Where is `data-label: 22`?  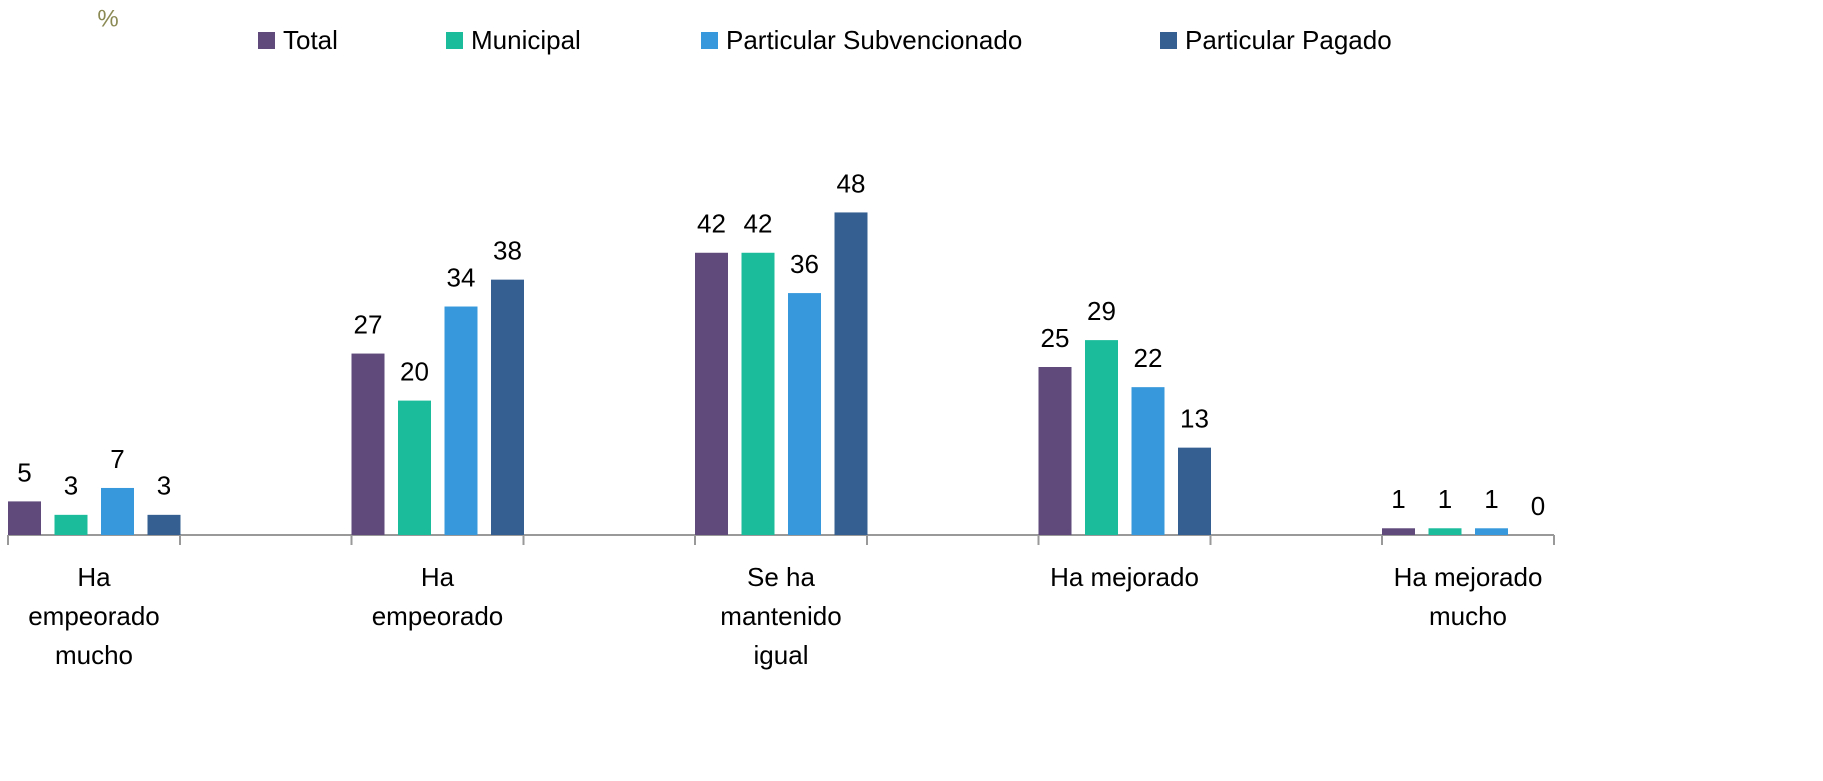 data-label: 22 is located at coordinates (1148, 358).